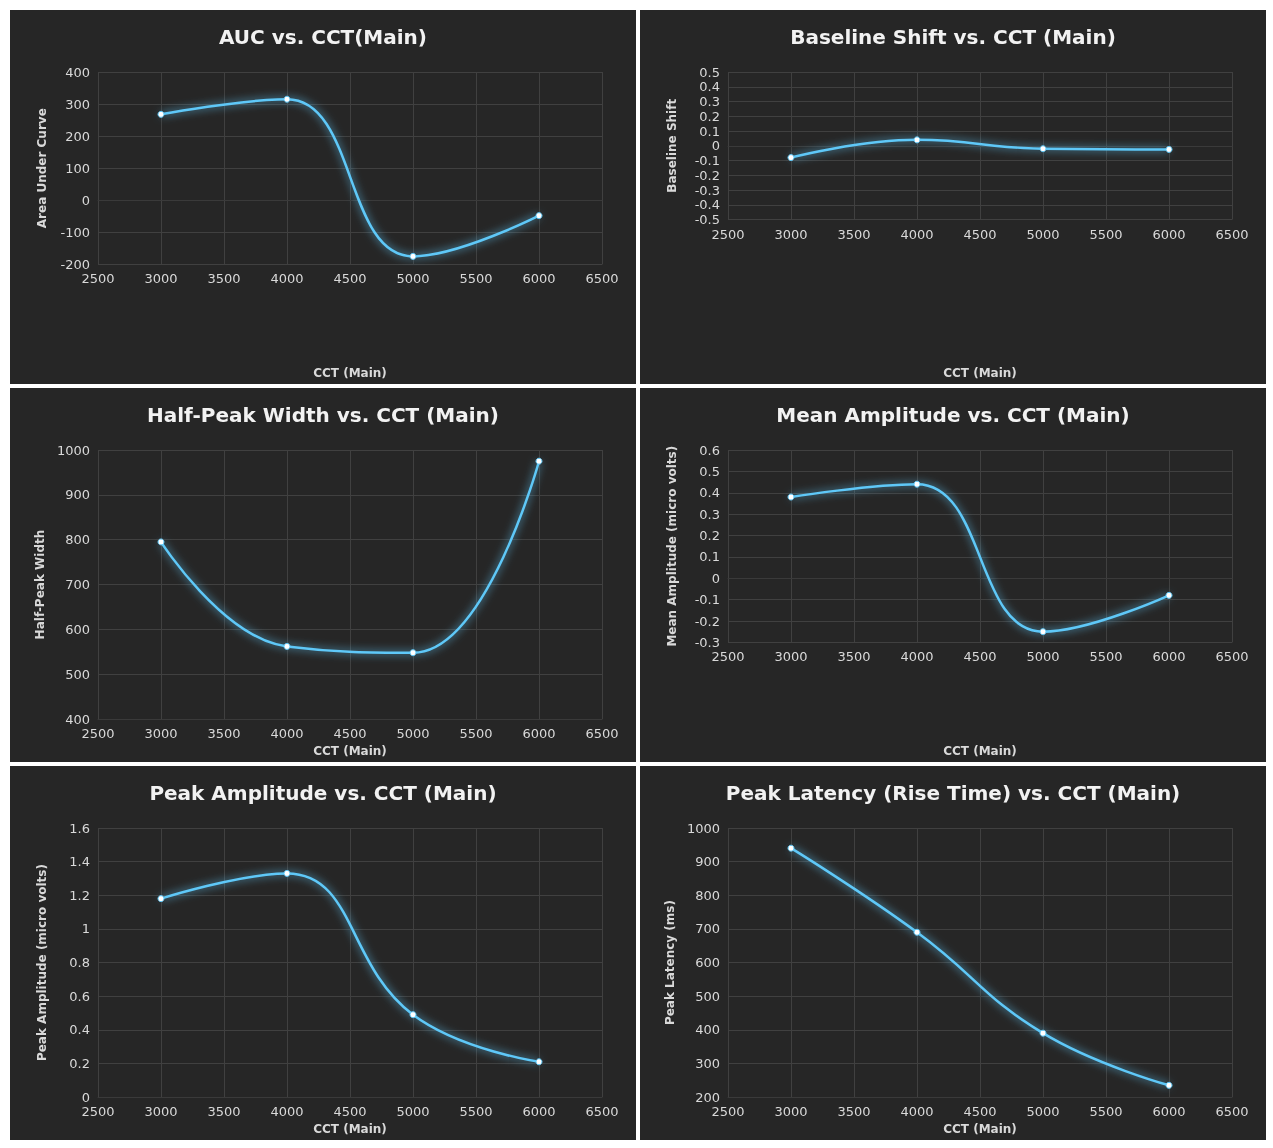 This screenshot has height=1148, width=1273. I want to click on y-tick-label: 1, so click(85, 929).